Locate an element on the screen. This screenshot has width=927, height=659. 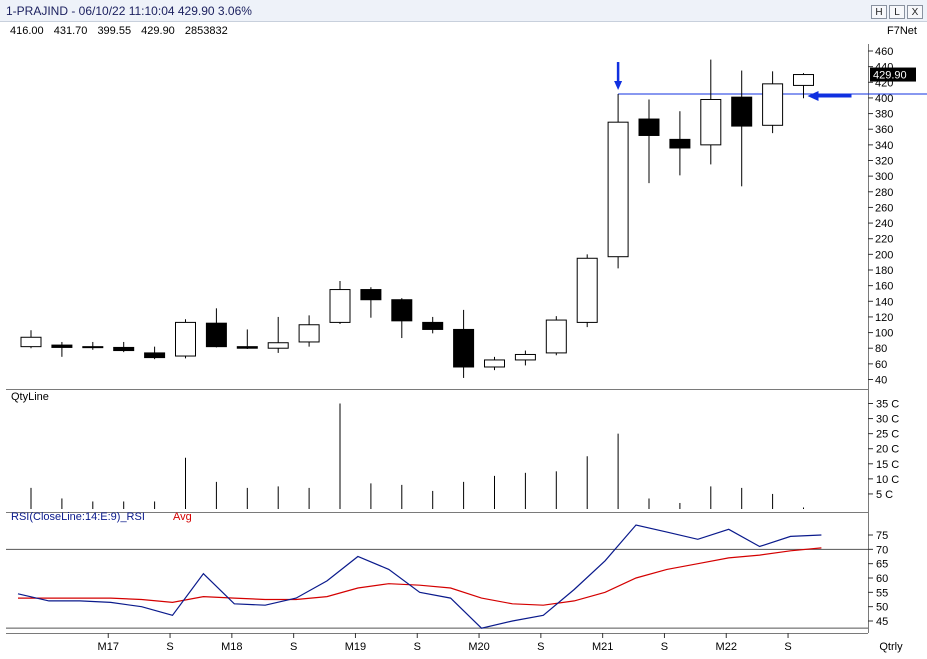
timeframe-label: Qtrly is located at coordinates (891, 647).